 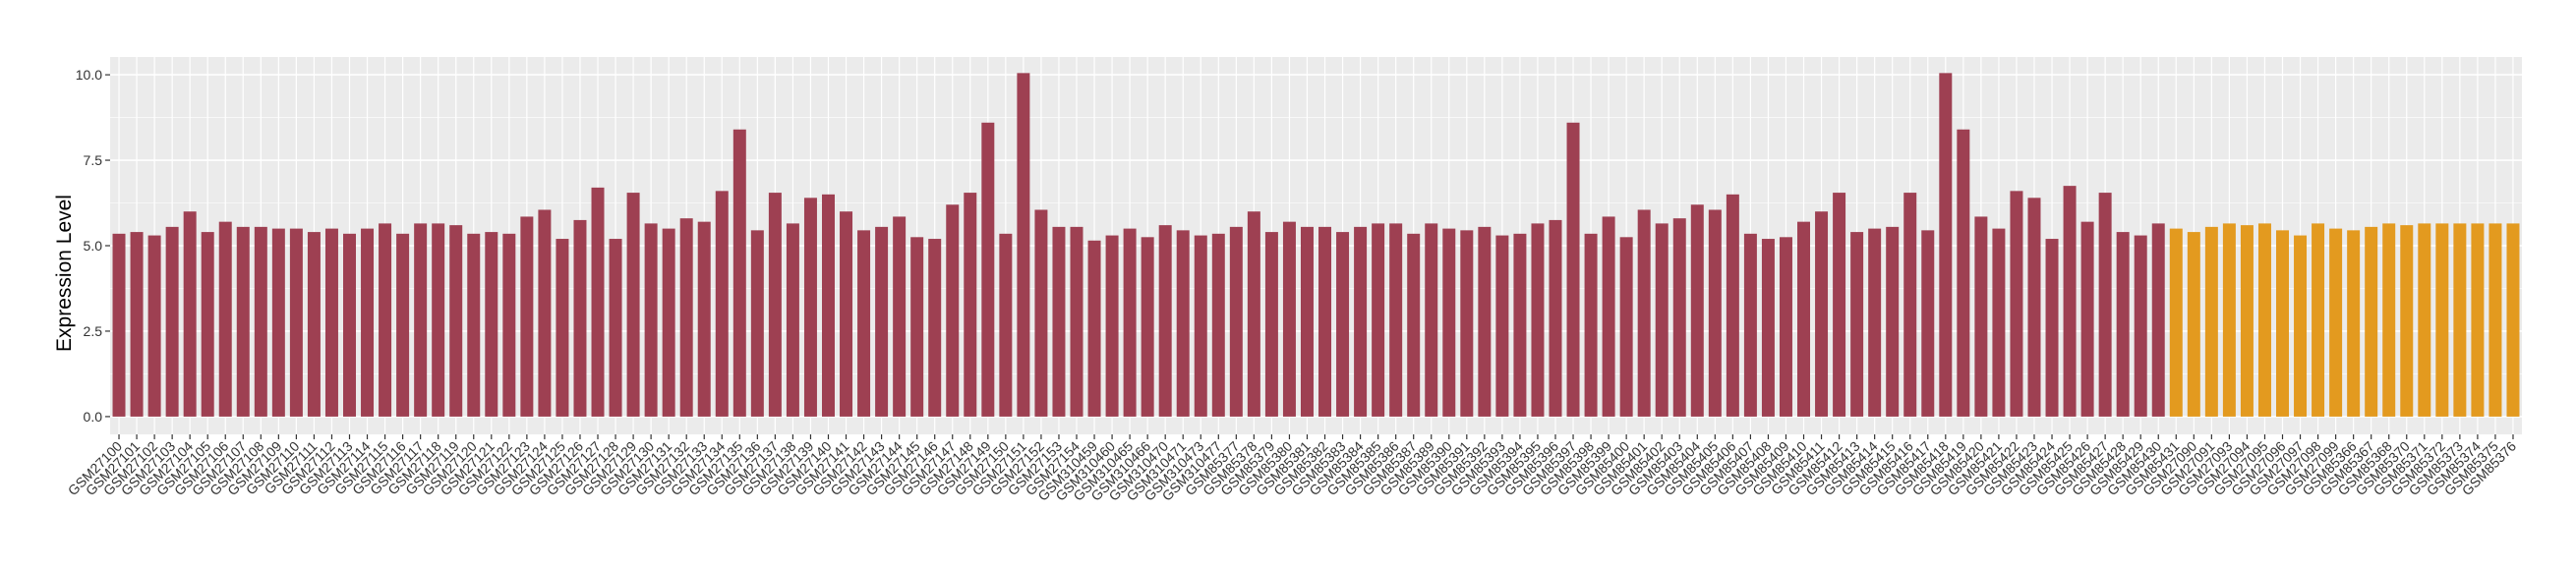 What do you see at coordinates (2193, 324) in the screenshot?
I see `bar-GSM27090` at bounding box center [2193, 324].